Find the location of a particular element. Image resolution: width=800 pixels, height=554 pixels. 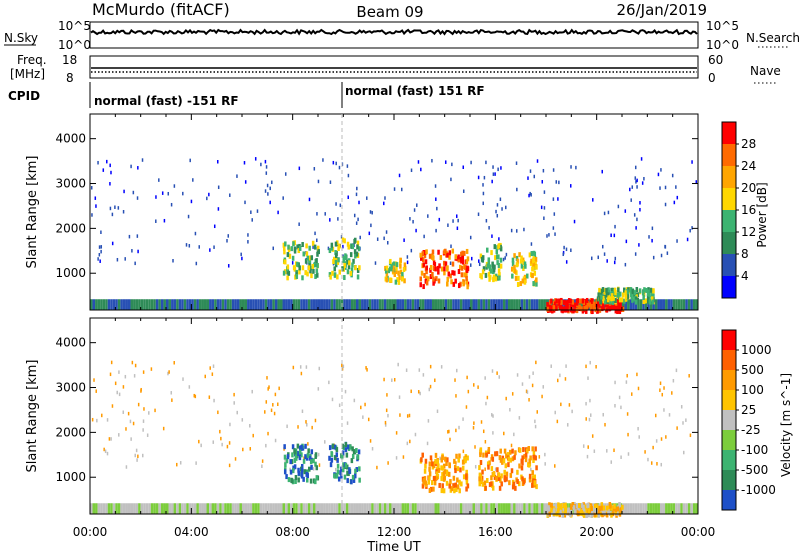

y-tick-label: 2000 is located at coordinates (70, 432).